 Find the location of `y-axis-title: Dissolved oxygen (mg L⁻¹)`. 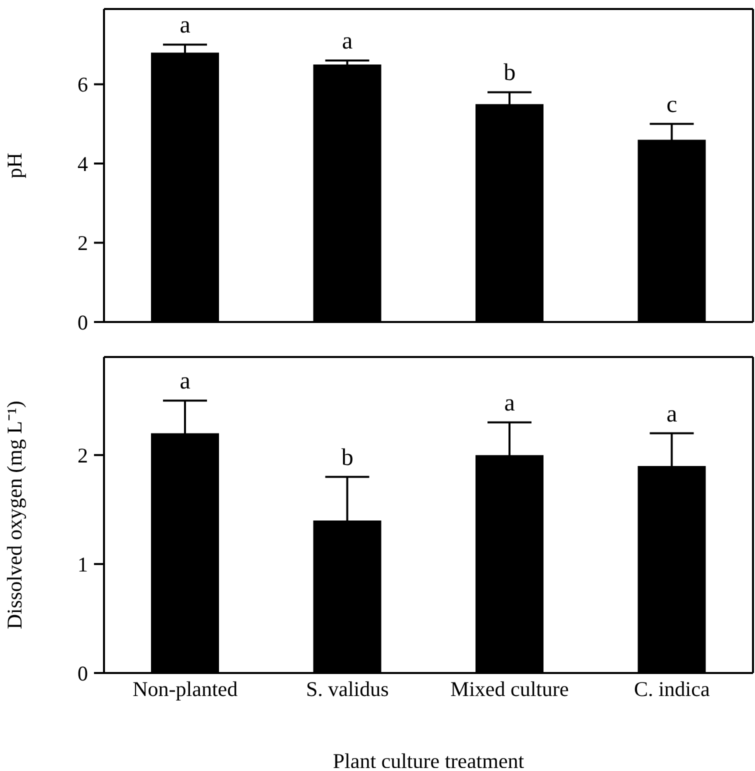

y-axis-title: Dissolved oxygen (mg L⁻¹) is located at coordinates (14, 515).